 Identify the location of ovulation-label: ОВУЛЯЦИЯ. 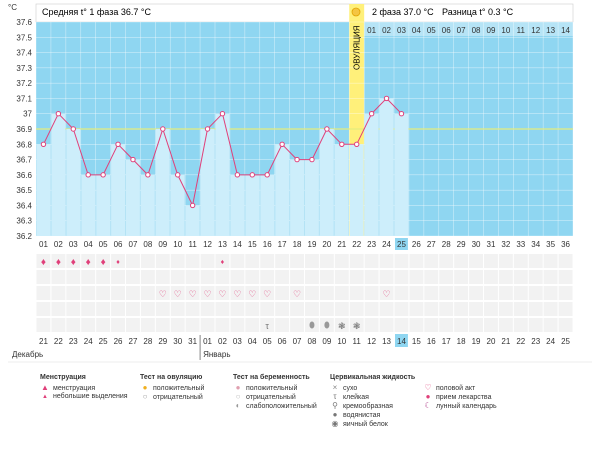
(357, 47).